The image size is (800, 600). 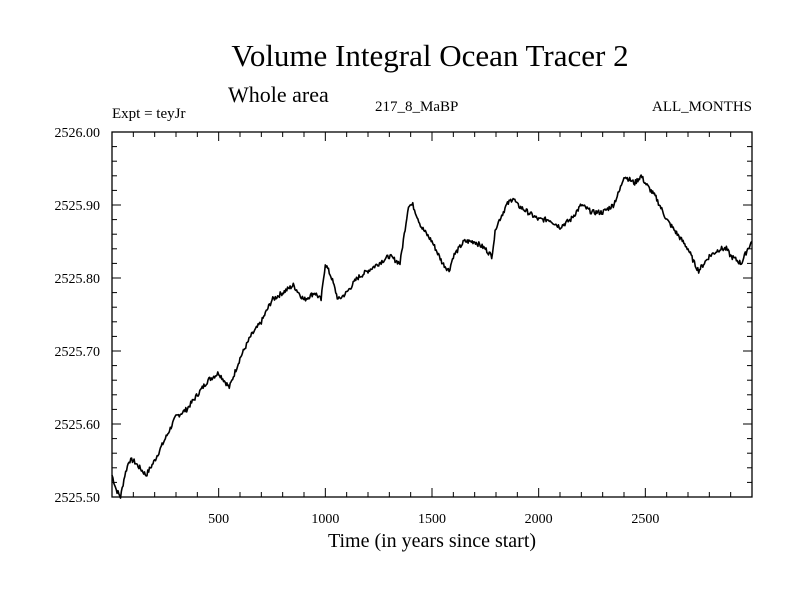 What do you see at coordinates (218, 519) in the screenshot?
I see `x-tick-label: 500` at bounding box center [218, 519].